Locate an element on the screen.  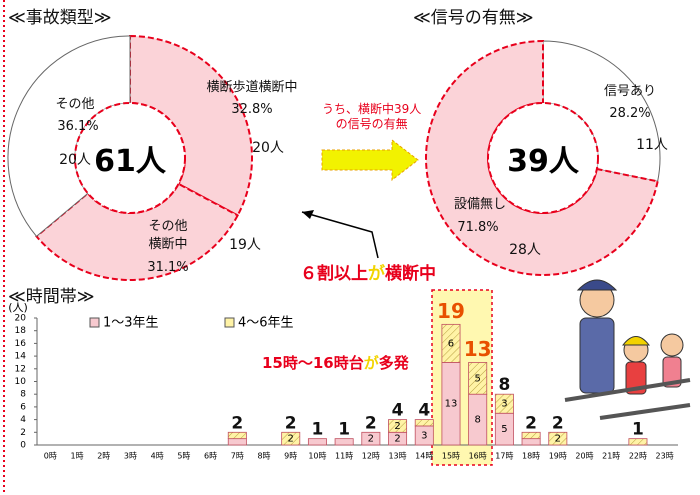
segment-label: 信号あり is located at coordinates (630, 91).